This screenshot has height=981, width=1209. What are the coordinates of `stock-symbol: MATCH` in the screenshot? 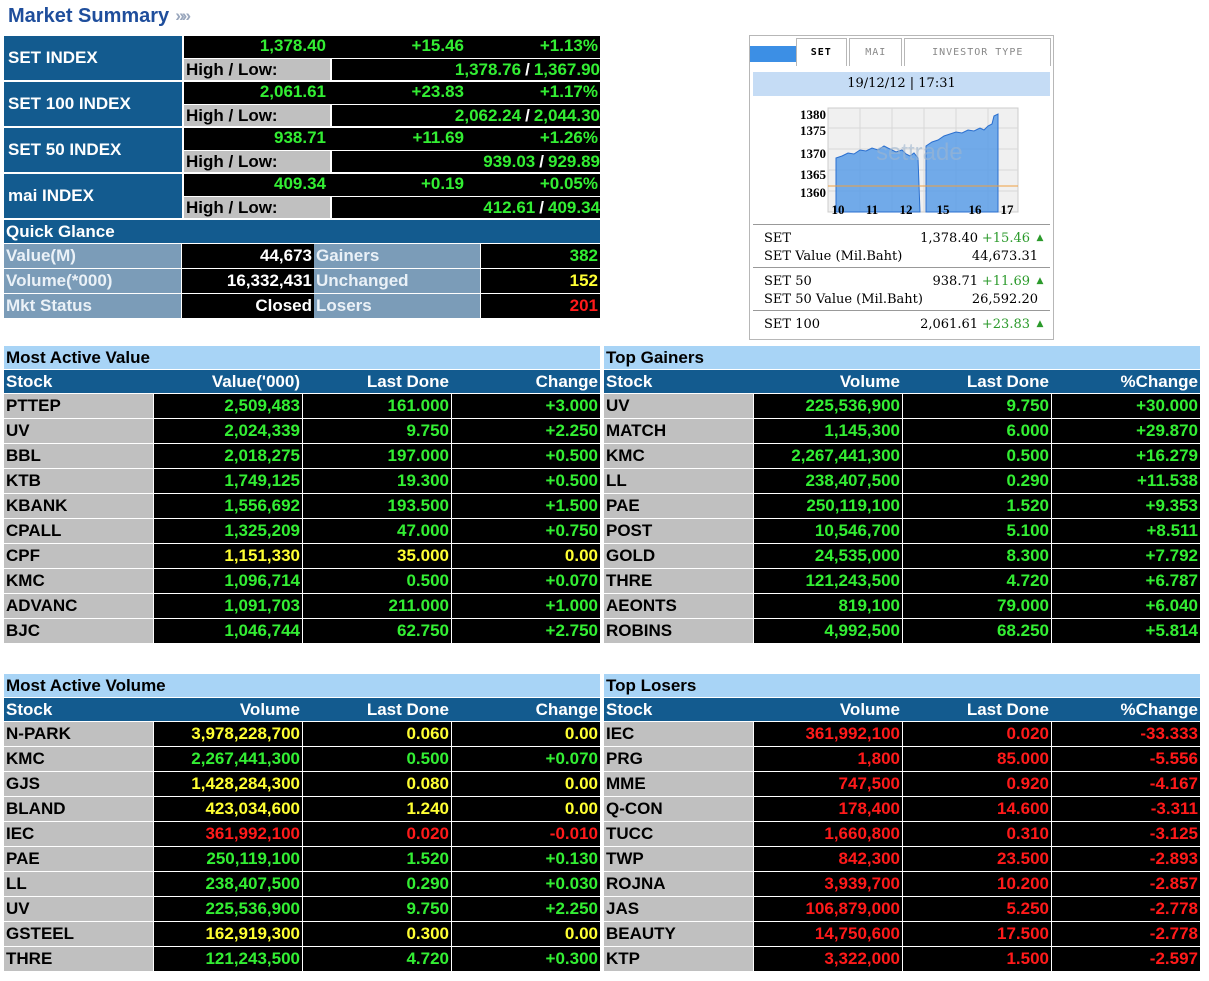 It's located at (678, 431).